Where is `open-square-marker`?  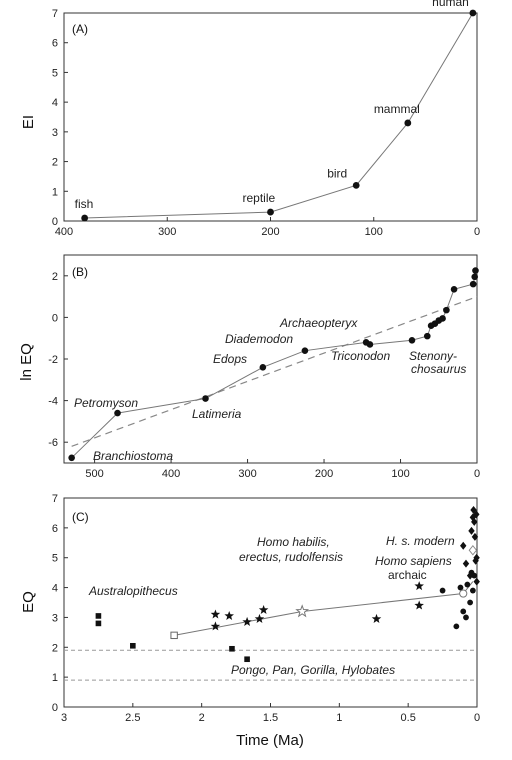 open-square-marker is located at coordinates (174, 635).